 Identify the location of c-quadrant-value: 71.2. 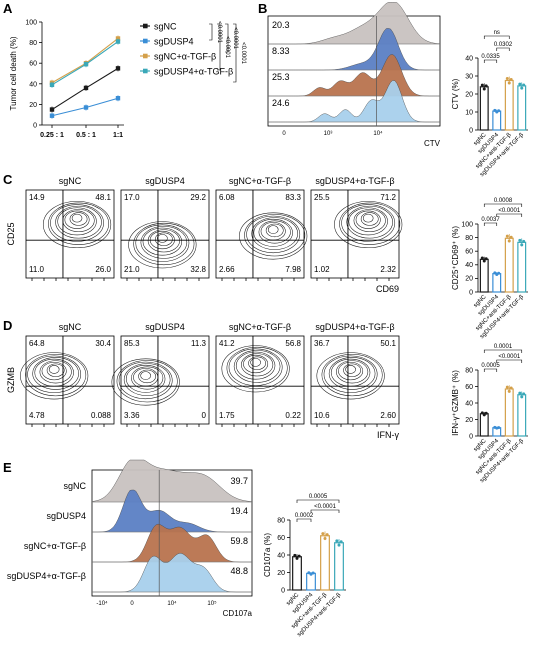
(388, 197).